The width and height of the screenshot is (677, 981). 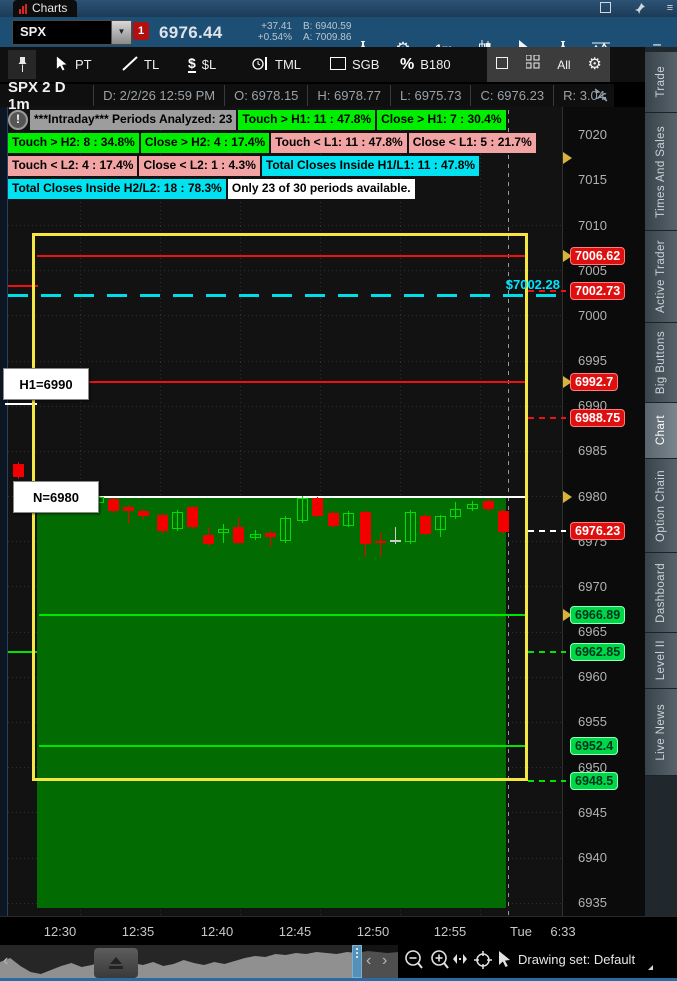 What do you see at coordinates (601, 97) in the screenshot?
I see `chart-link-icon` at bounding box center [601, 97].